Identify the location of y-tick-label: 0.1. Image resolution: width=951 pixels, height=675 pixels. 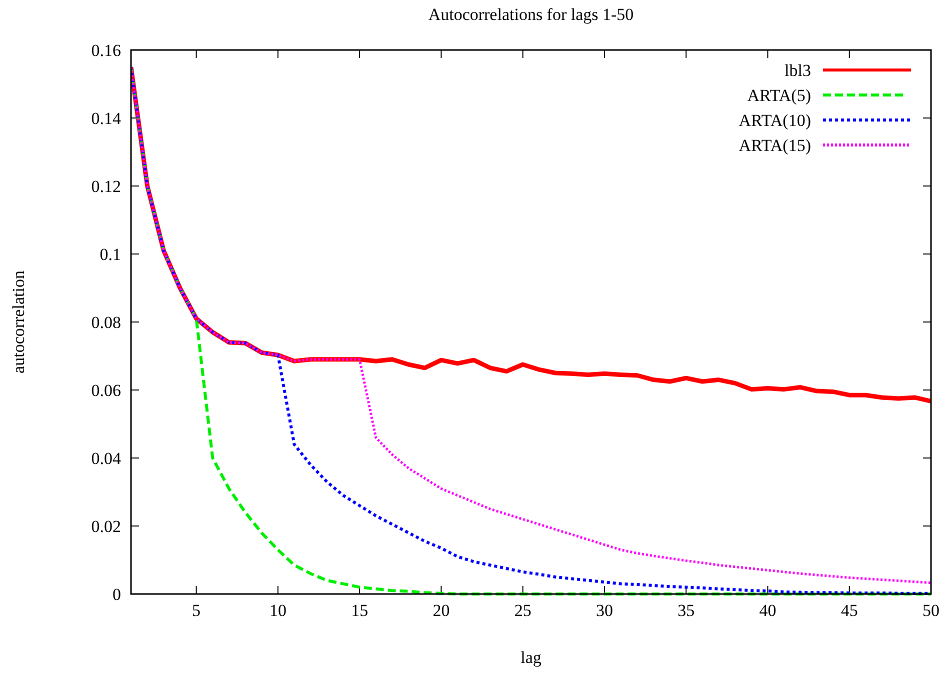
(110, 254).